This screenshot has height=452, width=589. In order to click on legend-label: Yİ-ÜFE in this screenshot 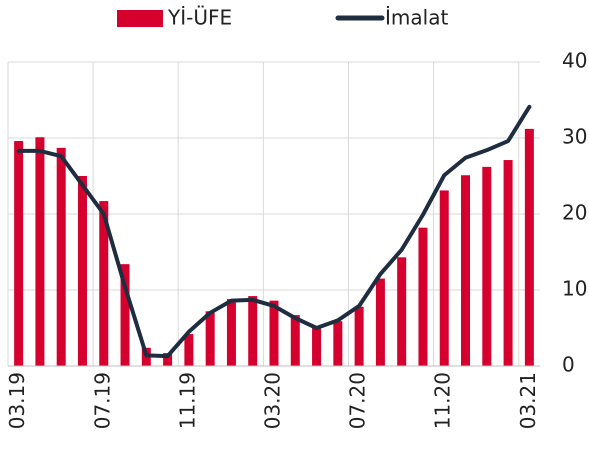, I will do `click(199, 18)`.